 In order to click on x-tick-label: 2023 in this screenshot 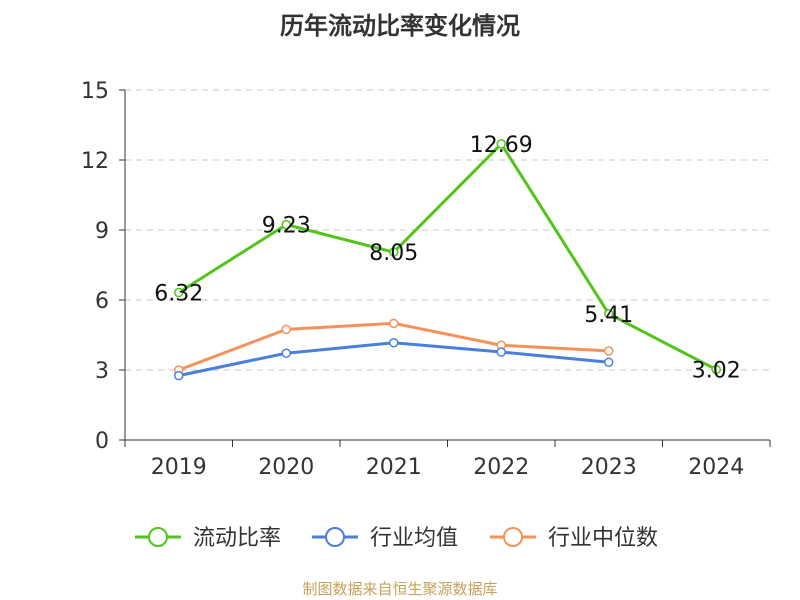, I will do `click(609, 467)`.